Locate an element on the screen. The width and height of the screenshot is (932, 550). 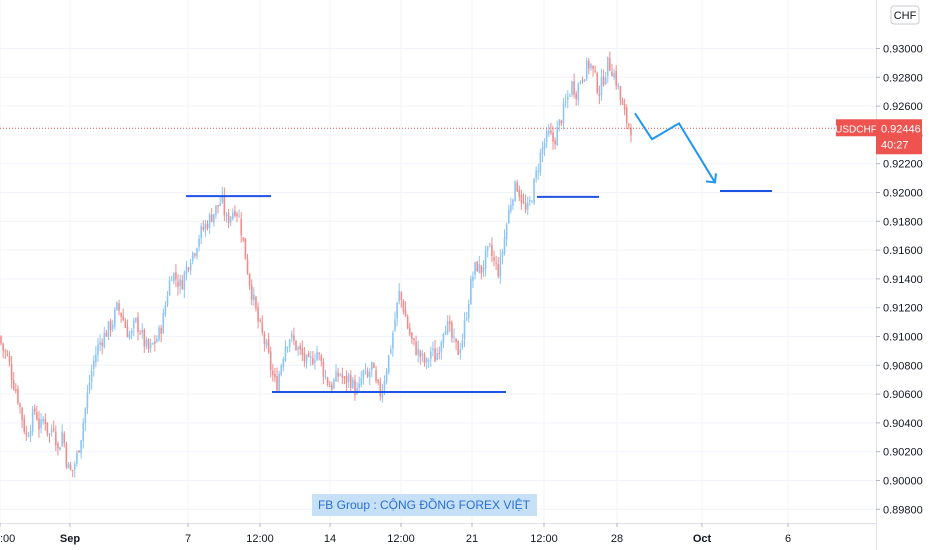
symbol-label-background is located at coordinates (856, 128).